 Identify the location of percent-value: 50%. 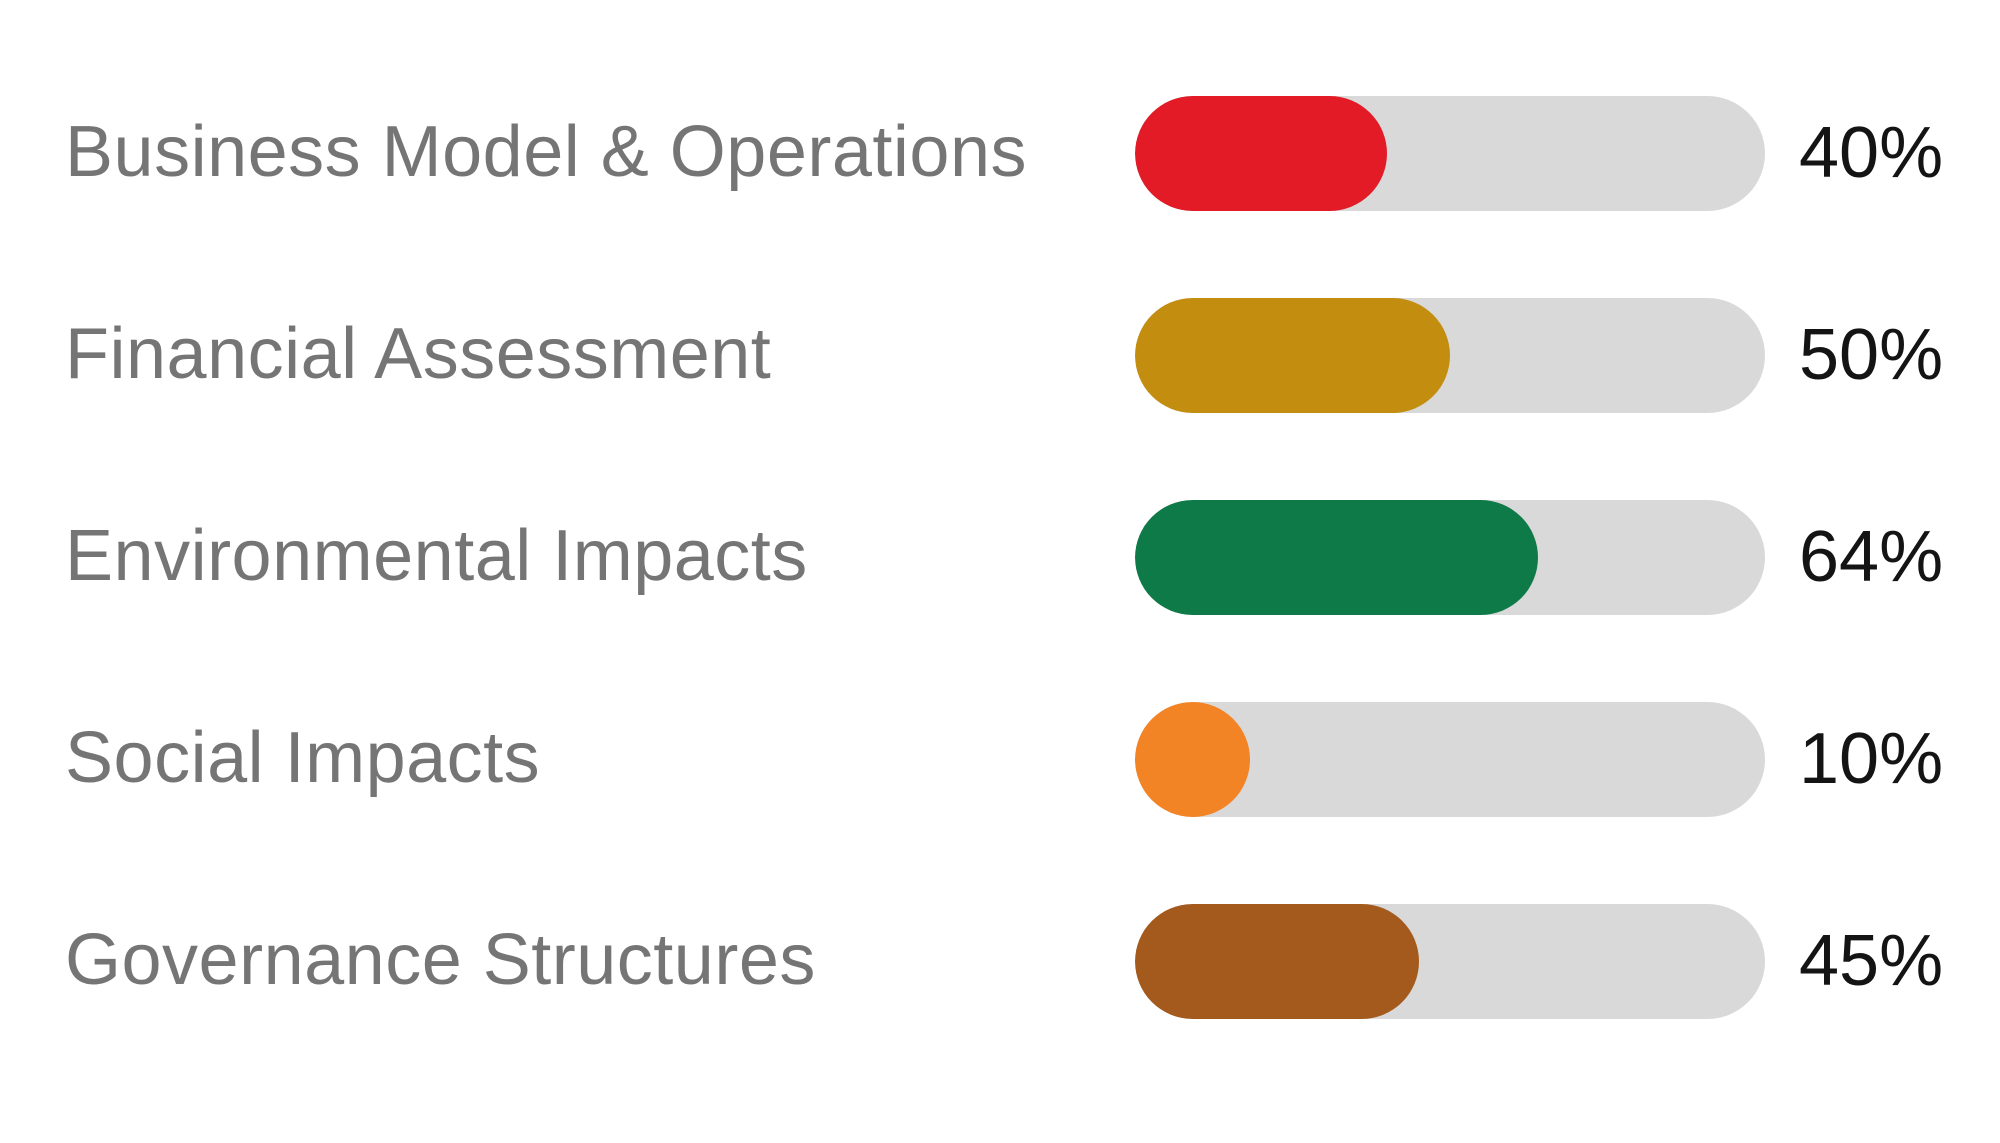
(1871, 355).